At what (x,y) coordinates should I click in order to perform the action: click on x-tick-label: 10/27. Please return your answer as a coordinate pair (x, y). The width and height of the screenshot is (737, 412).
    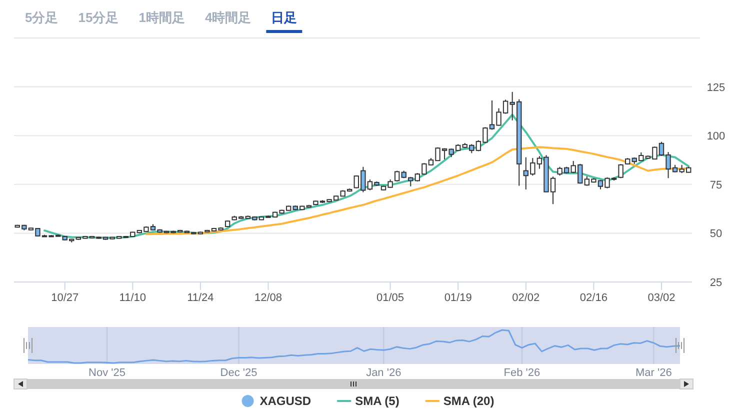
    Looking at the image, I should click on (65, 298).